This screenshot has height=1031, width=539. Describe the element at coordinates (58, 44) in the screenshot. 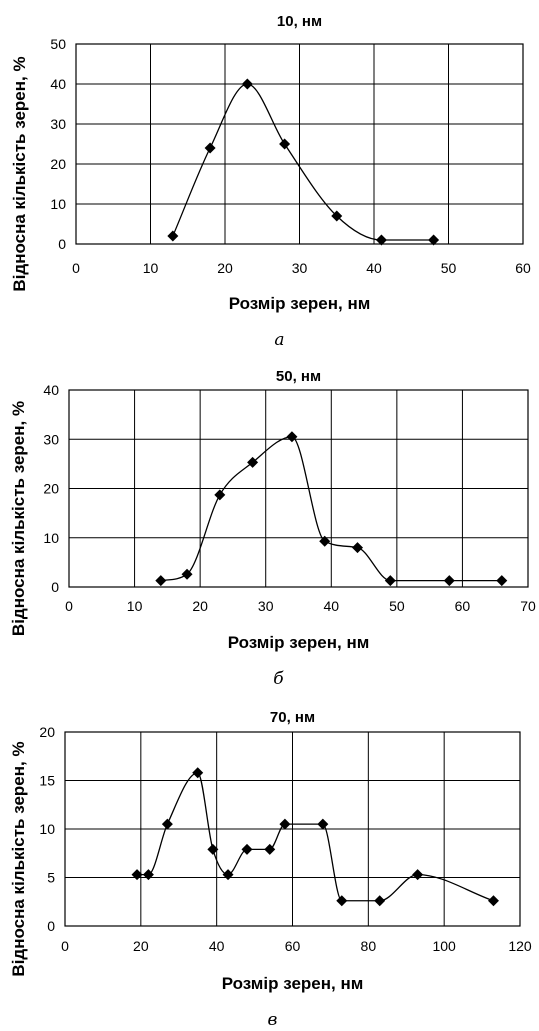

I see `y-tick-label: 50` at that location.